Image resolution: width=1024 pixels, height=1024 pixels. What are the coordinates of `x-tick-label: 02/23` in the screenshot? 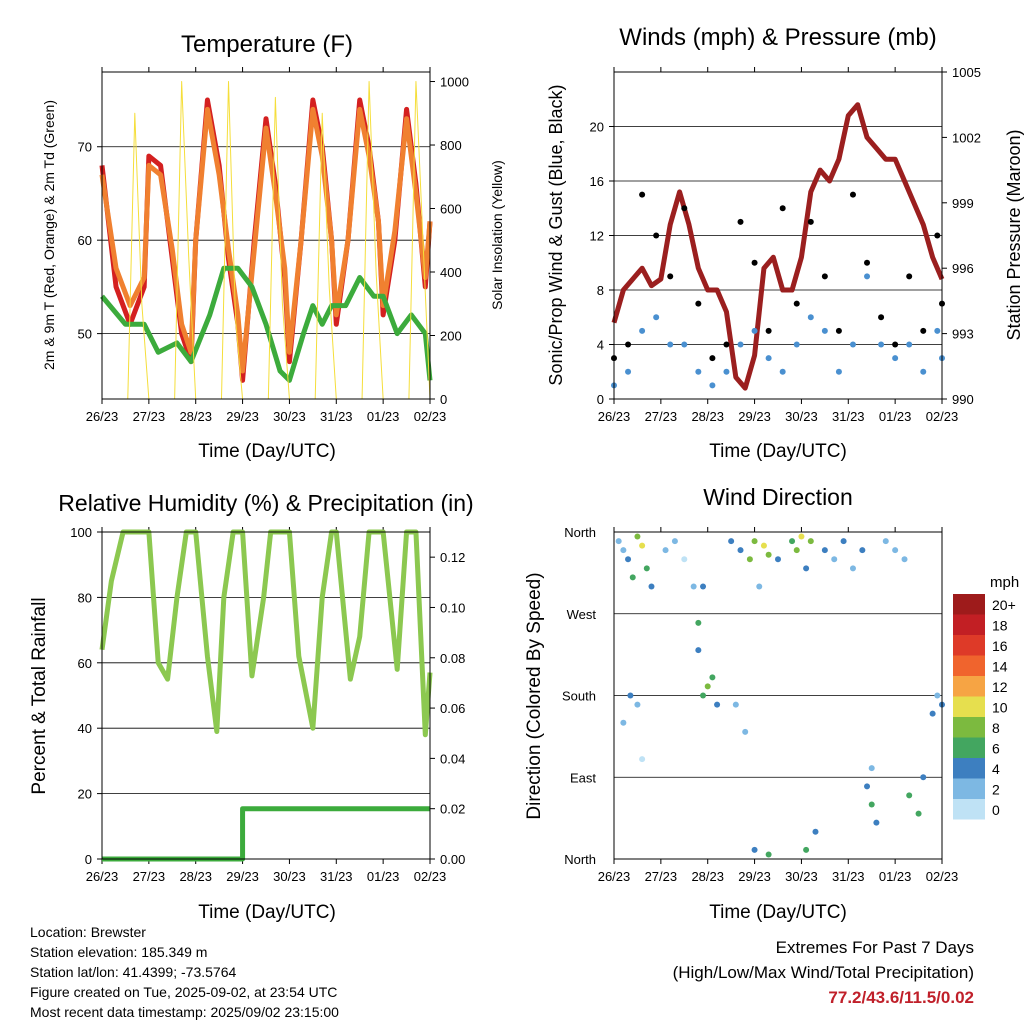 It's located at (430, 876).